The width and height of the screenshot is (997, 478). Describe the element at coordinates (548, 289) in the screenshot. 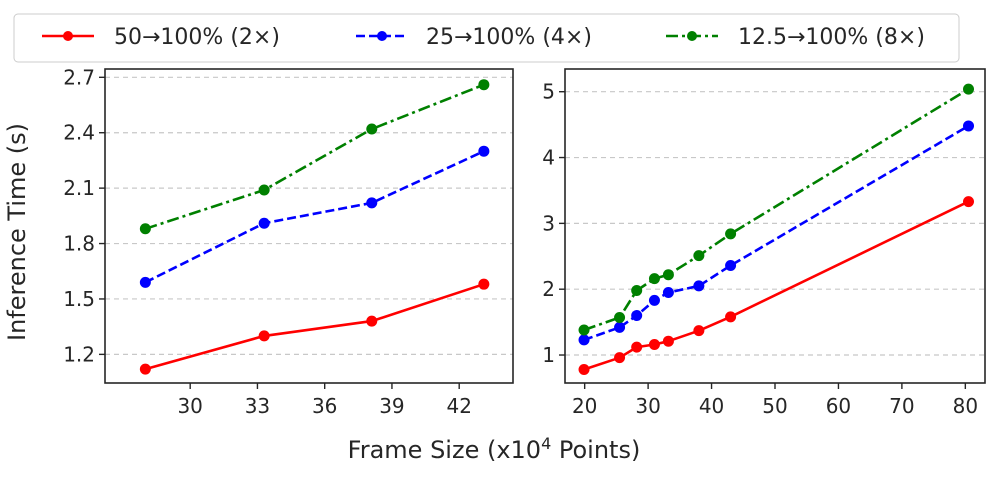

I see `right-ytick-label: 2` at that location.